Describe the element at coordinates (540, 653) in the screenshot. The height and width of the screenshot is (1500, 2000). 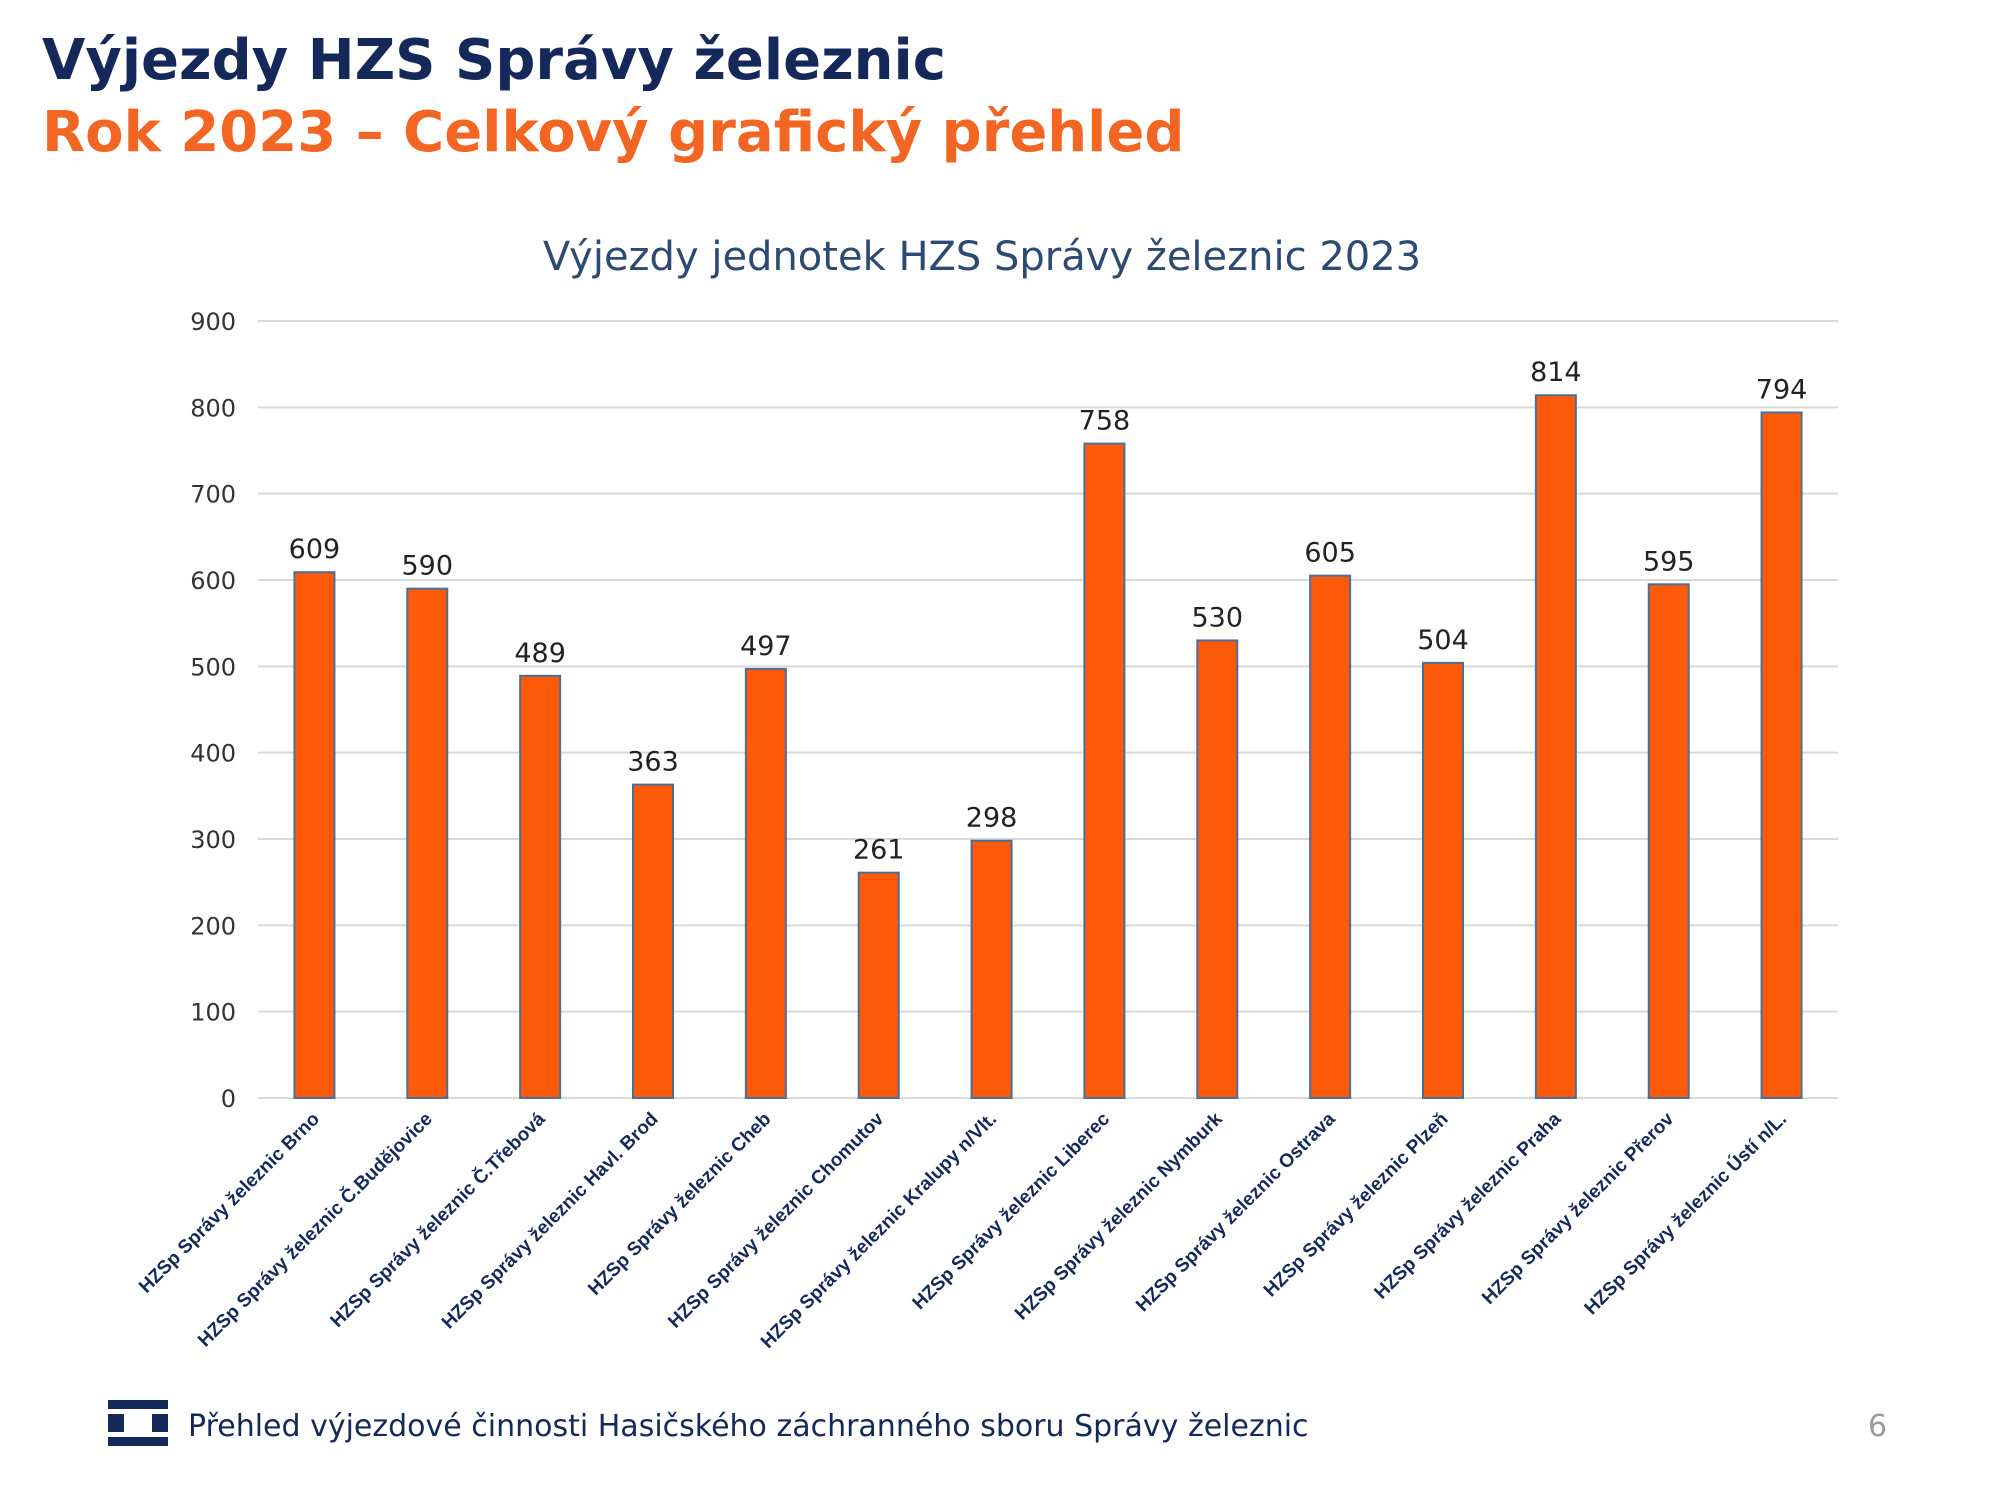
I see `data-label: 489` at that location.